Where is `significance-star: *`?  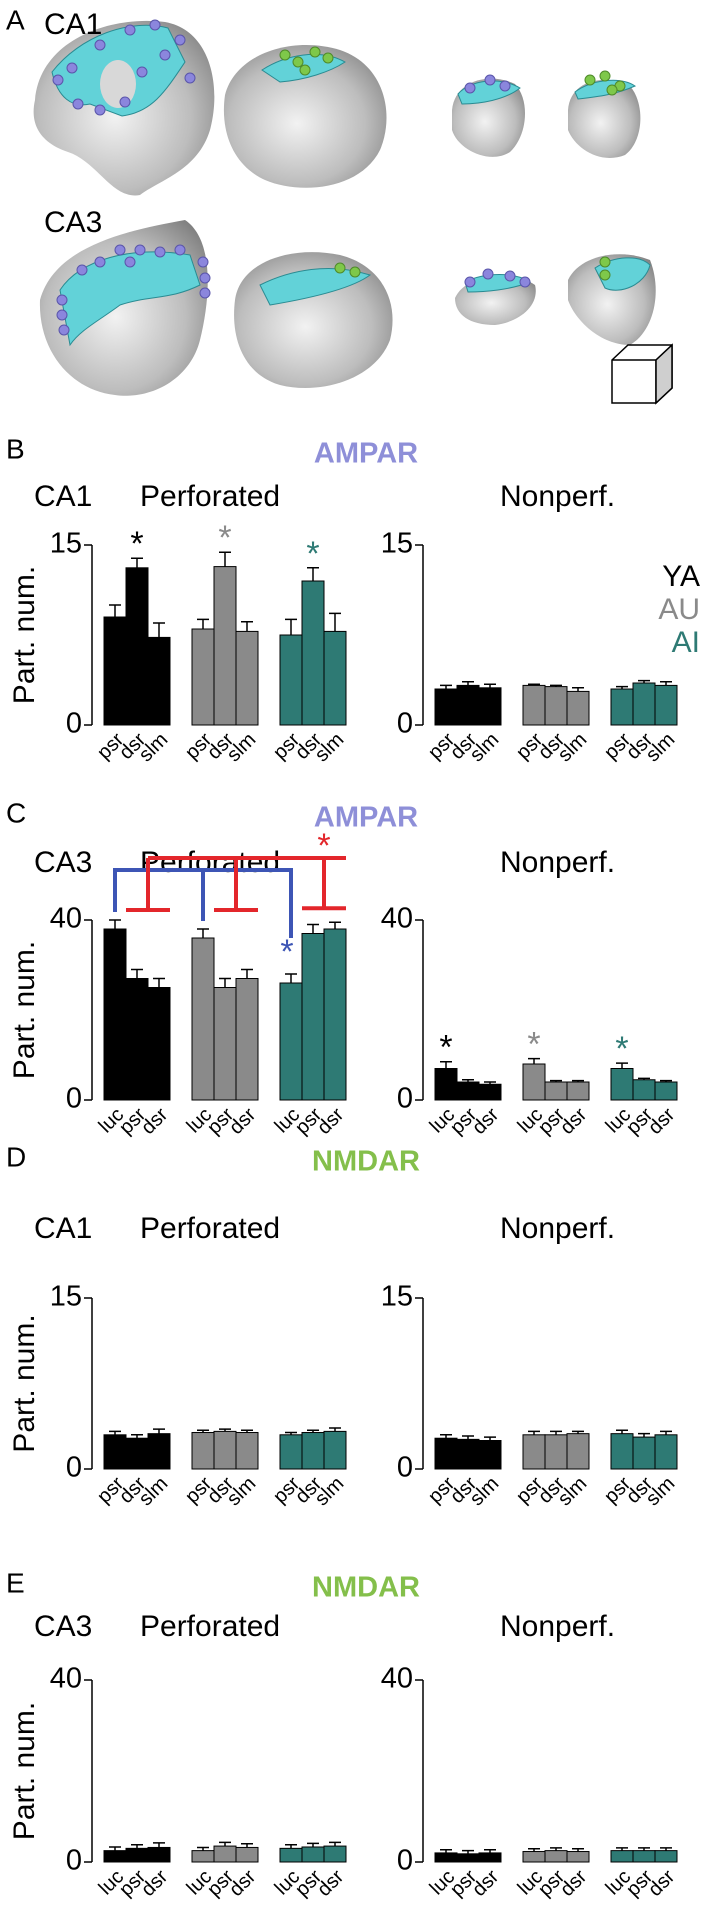
significance-star: * is located at coordinates (224, 538).